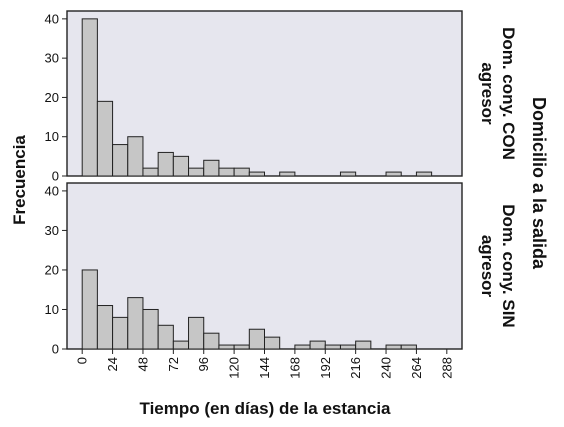  Describe the element at coordinates (173, 364) in the screenshot. I see `x-tick-label: 72` at that location.